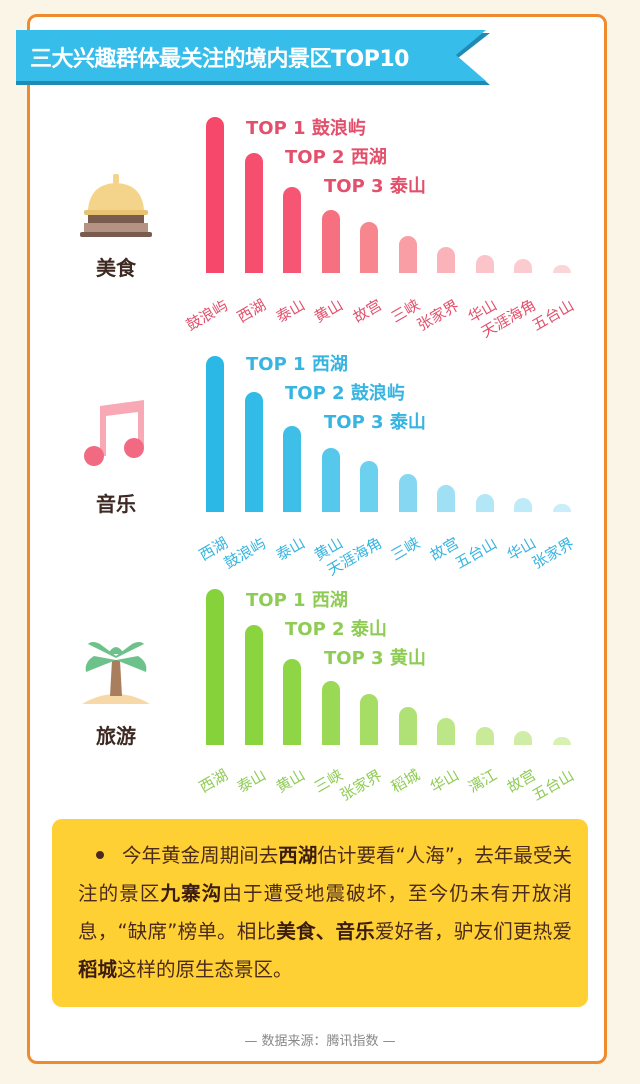 The height and width of the screenshot is (1084, 640). I want to click on title-banner: 三大兴趣群体最关注的境内景区TOP10, so click(253, 57).